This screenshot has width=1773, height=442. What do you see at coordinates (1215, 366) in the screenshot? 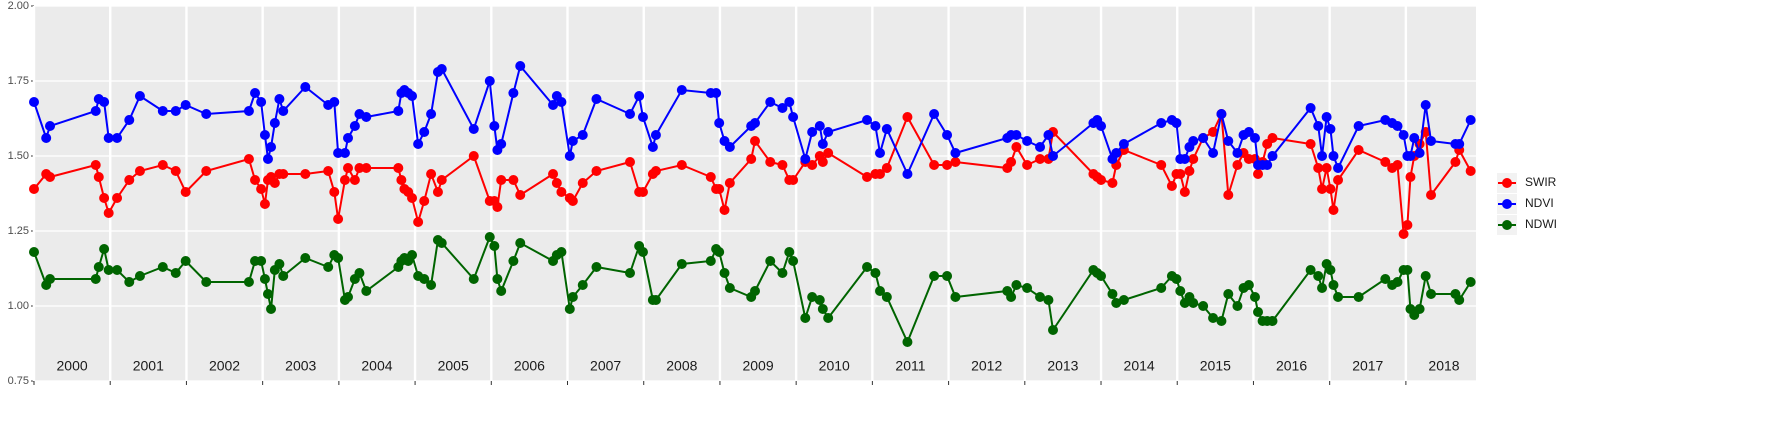
I see `year-label: 2015` at bounding box center [1215, 366].